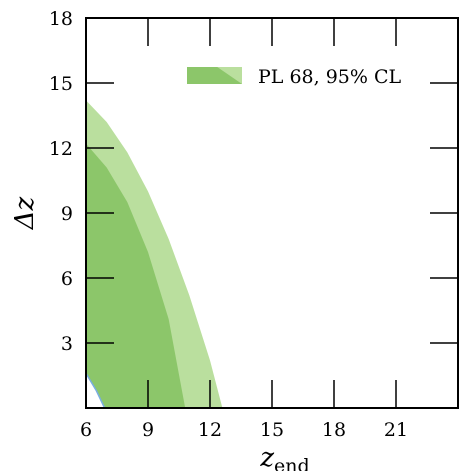 The width and height of the screenshot is (460, 471). Describe the element at coordinates (61, 181) in the screenshot. I see `y-tick-labels: 3 6 9 12 15 18` at that location.